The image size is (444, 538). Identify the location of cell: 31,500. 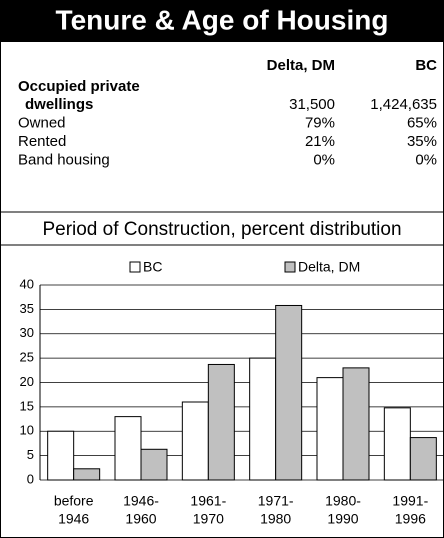
(312, 104).